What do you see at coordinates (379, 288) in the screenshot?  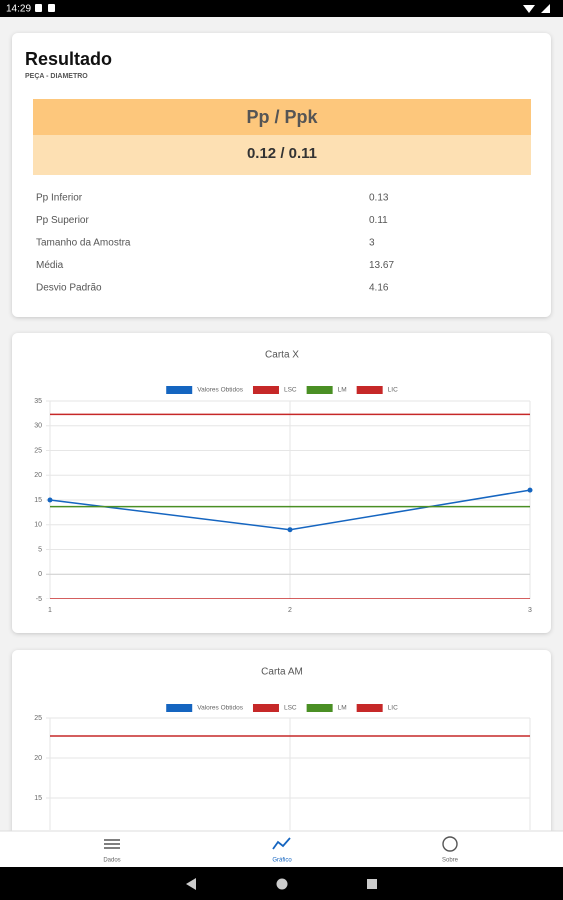 I see `row-value: 4.16` at bounding box center [379, 288].